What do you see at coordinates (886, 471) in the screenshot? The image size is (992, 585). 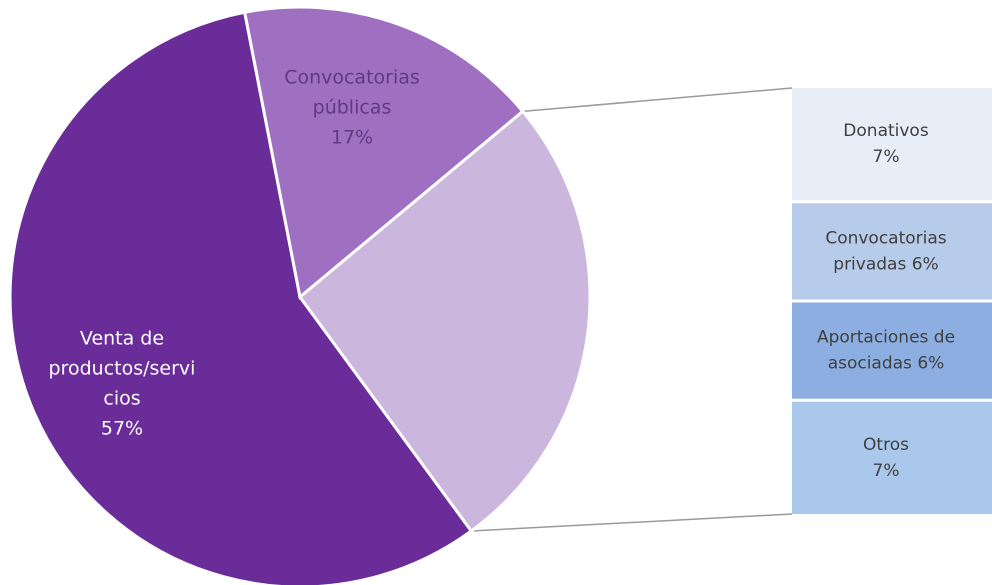 I see `bar-label-otros: 7%` at bounding box center [886, 471].